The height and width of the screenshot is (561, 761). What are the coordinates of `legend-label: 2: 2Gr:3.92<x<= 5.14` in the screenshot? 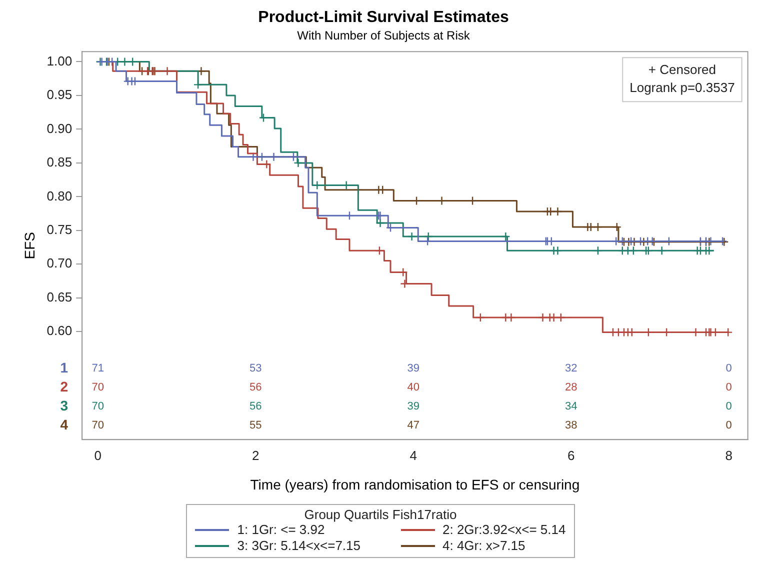 It's located at (504, 529).